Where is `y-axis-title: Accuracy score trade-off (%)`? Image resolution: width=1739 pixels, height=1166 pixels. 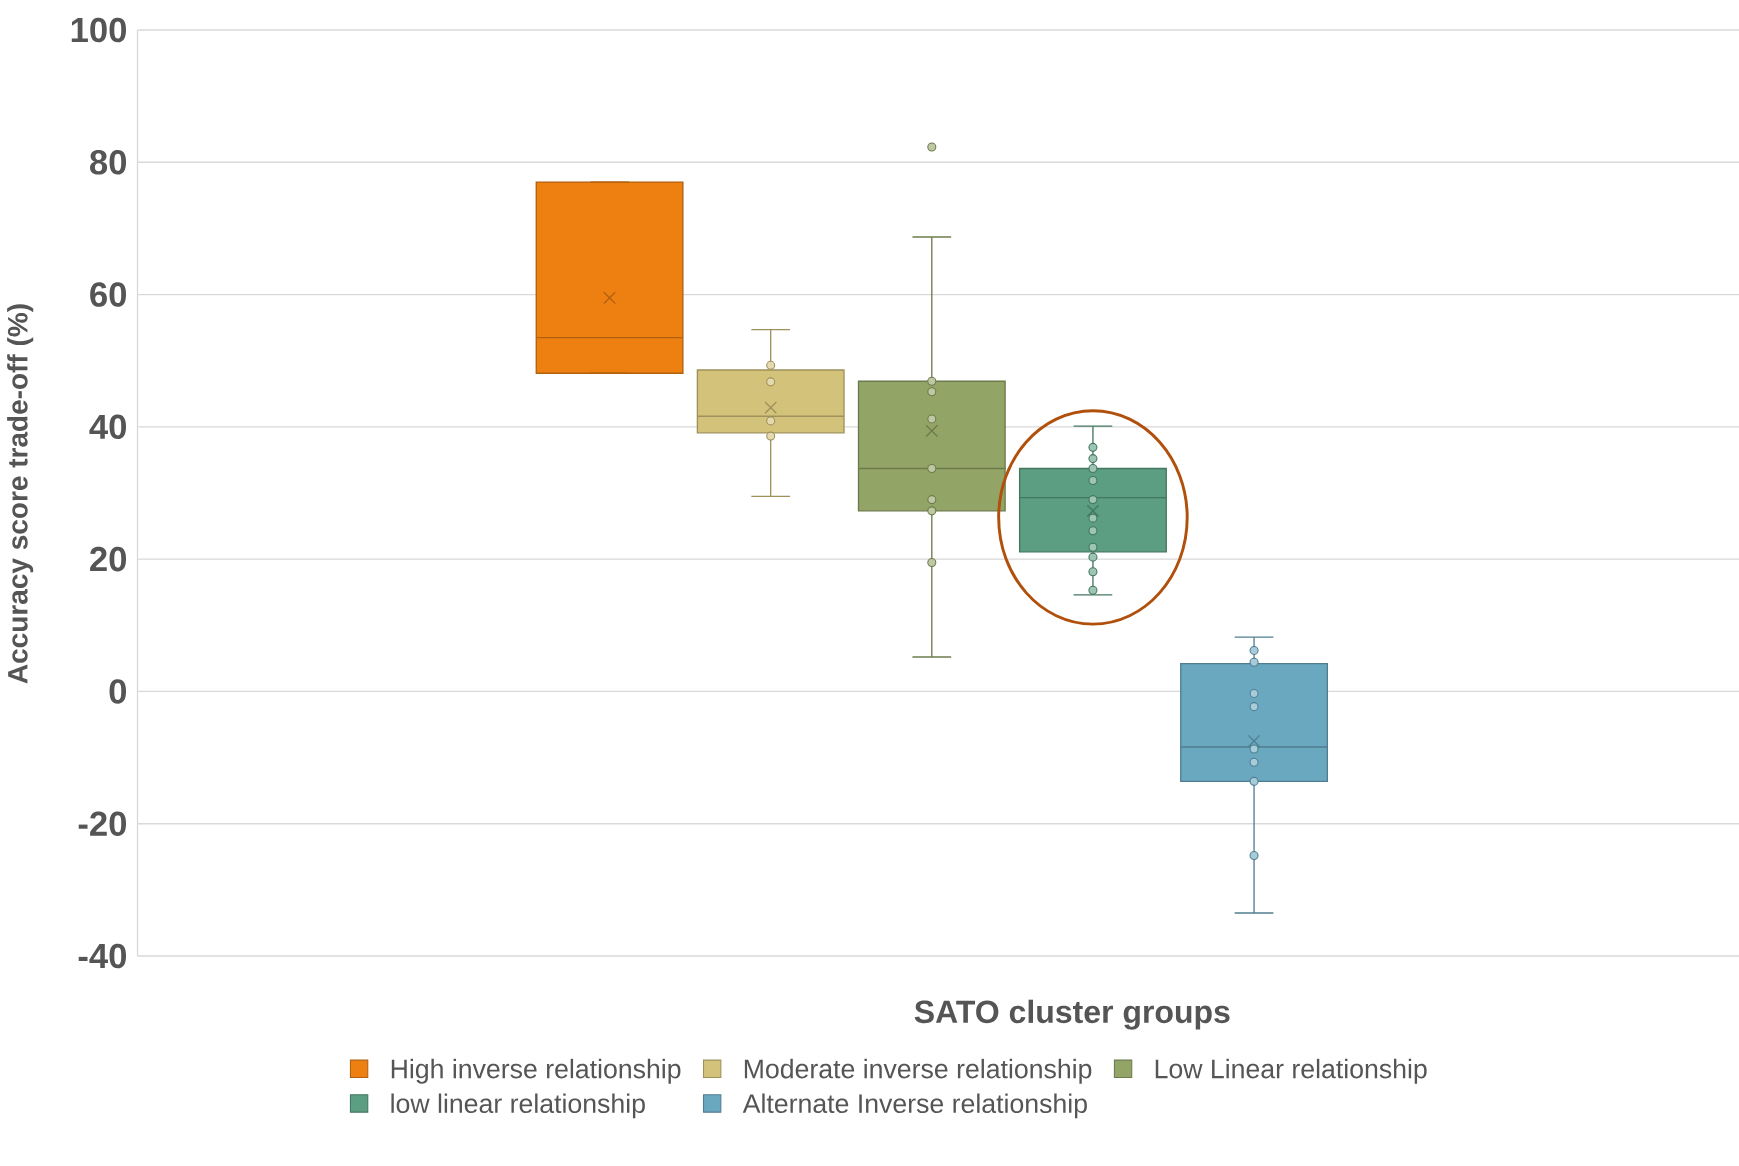
y-axis-title: Accuracy score trade-off (%) is located at coordinates (20, 494).